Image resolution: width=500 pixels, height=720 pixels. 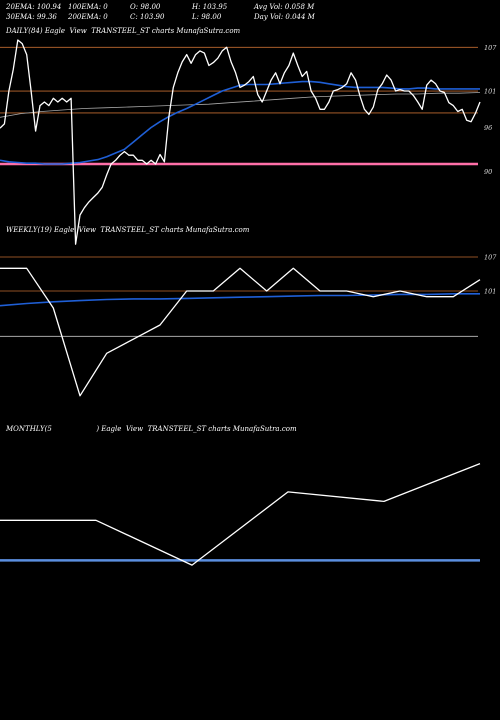 I want to click on ema200-value: 200EMA: 0, so click(x=88, y=17).